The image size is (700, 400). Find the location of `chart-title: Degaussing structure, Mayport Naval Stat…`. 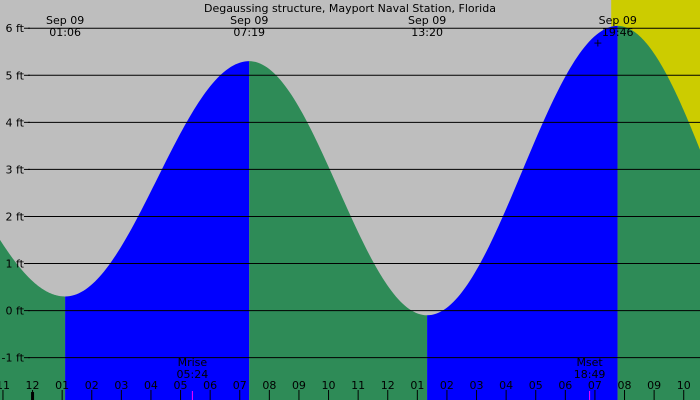

chart-title: Degaussing structure, Mayport Naval Stat… is located at coordinates (350, 8).